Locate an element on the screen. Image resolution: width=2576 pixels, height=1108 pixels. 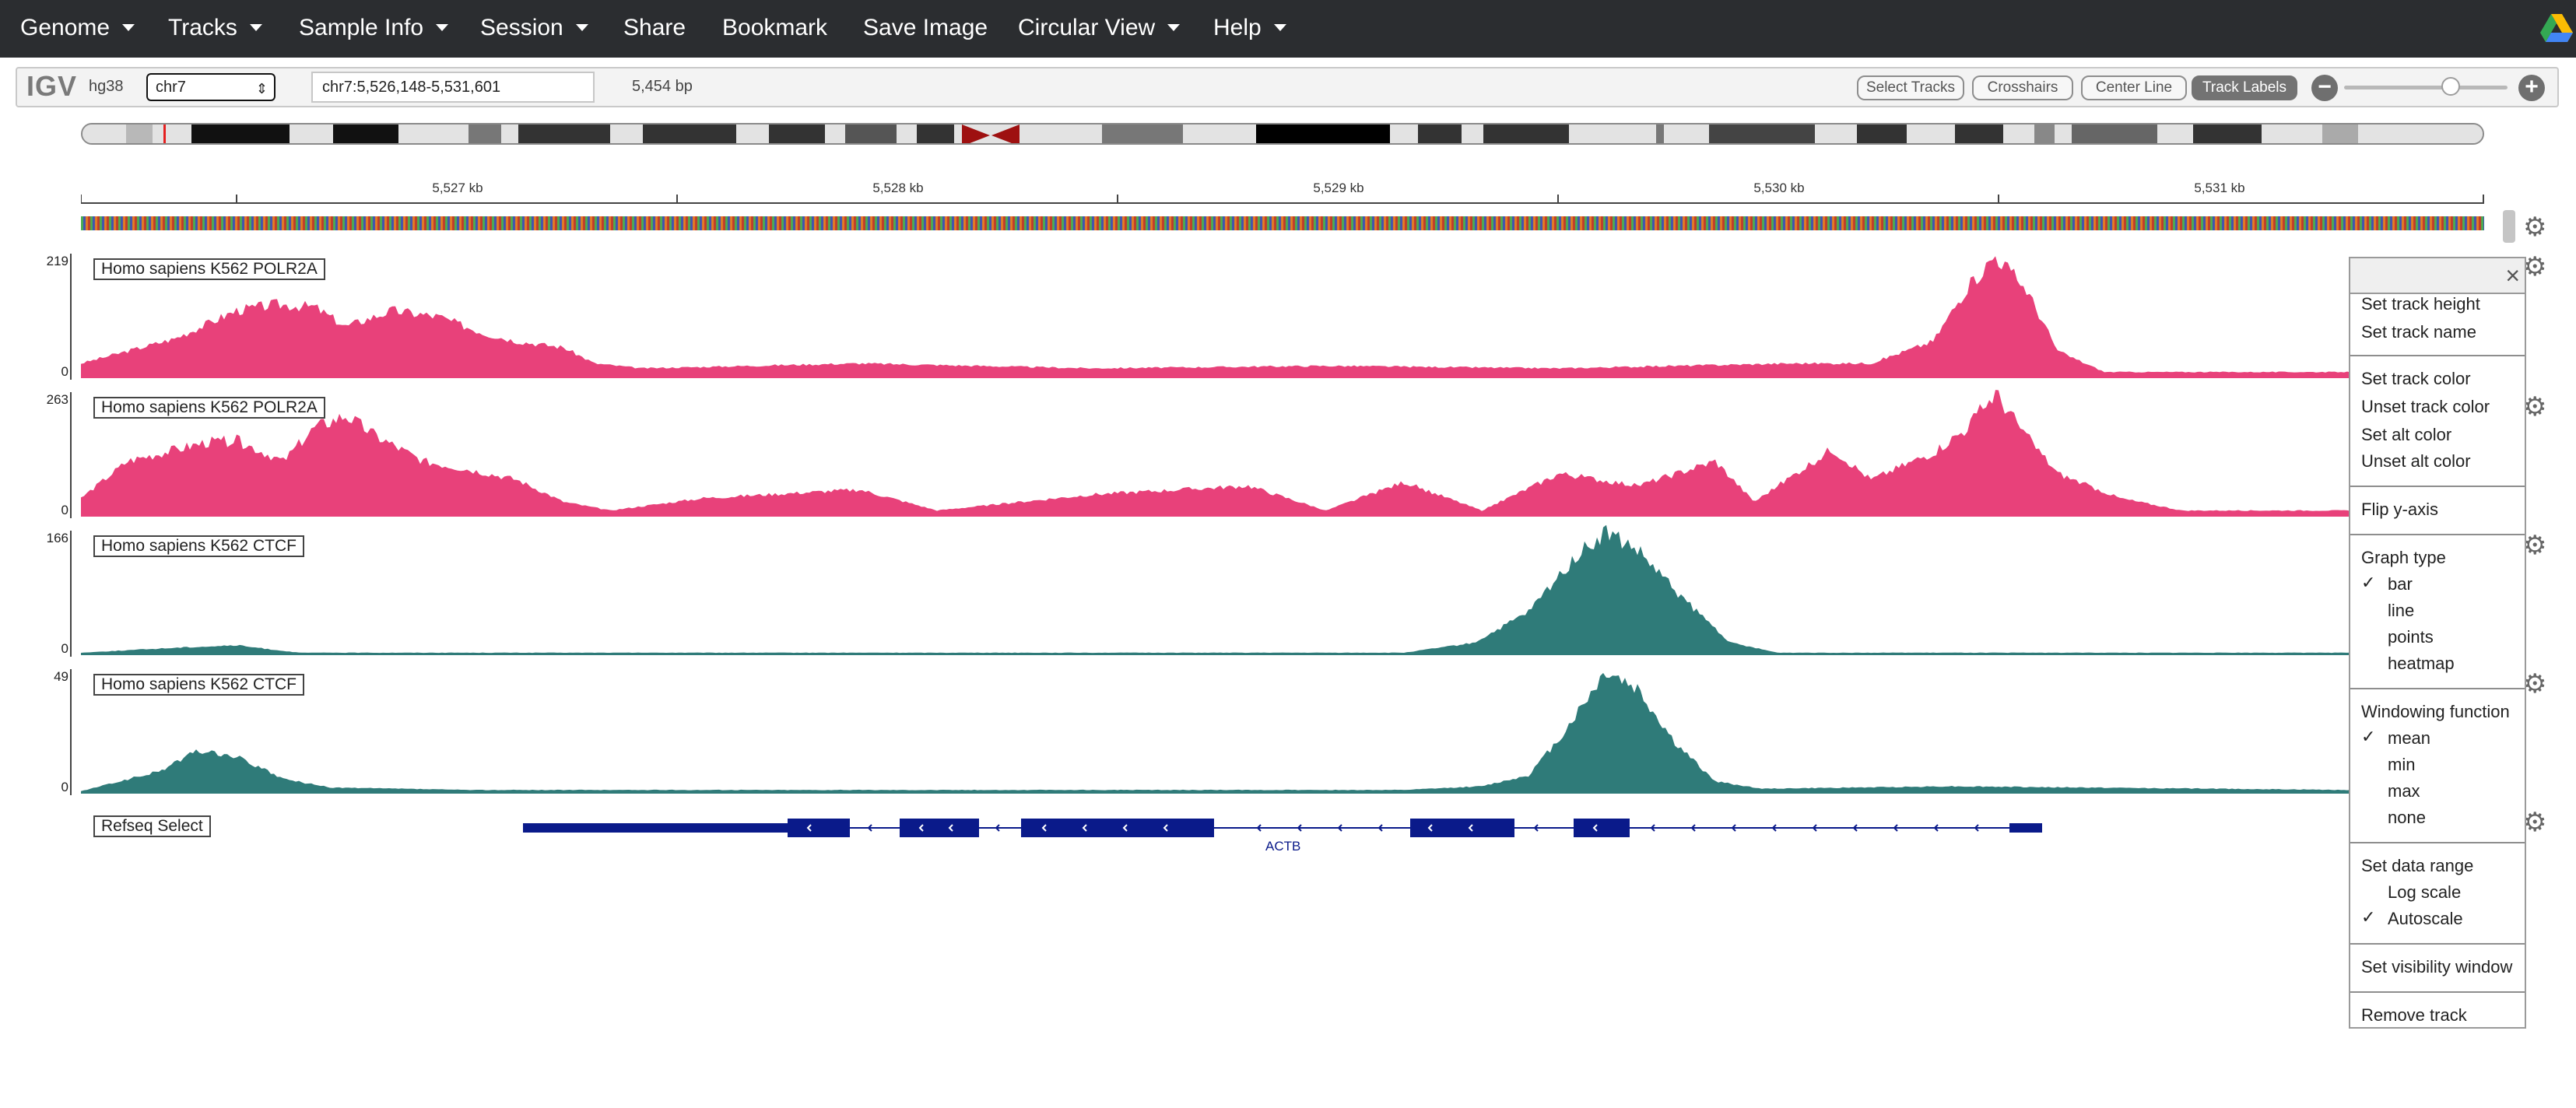
ruler-tick-label: 5,529 kb is located at coordinates (1339, 188).